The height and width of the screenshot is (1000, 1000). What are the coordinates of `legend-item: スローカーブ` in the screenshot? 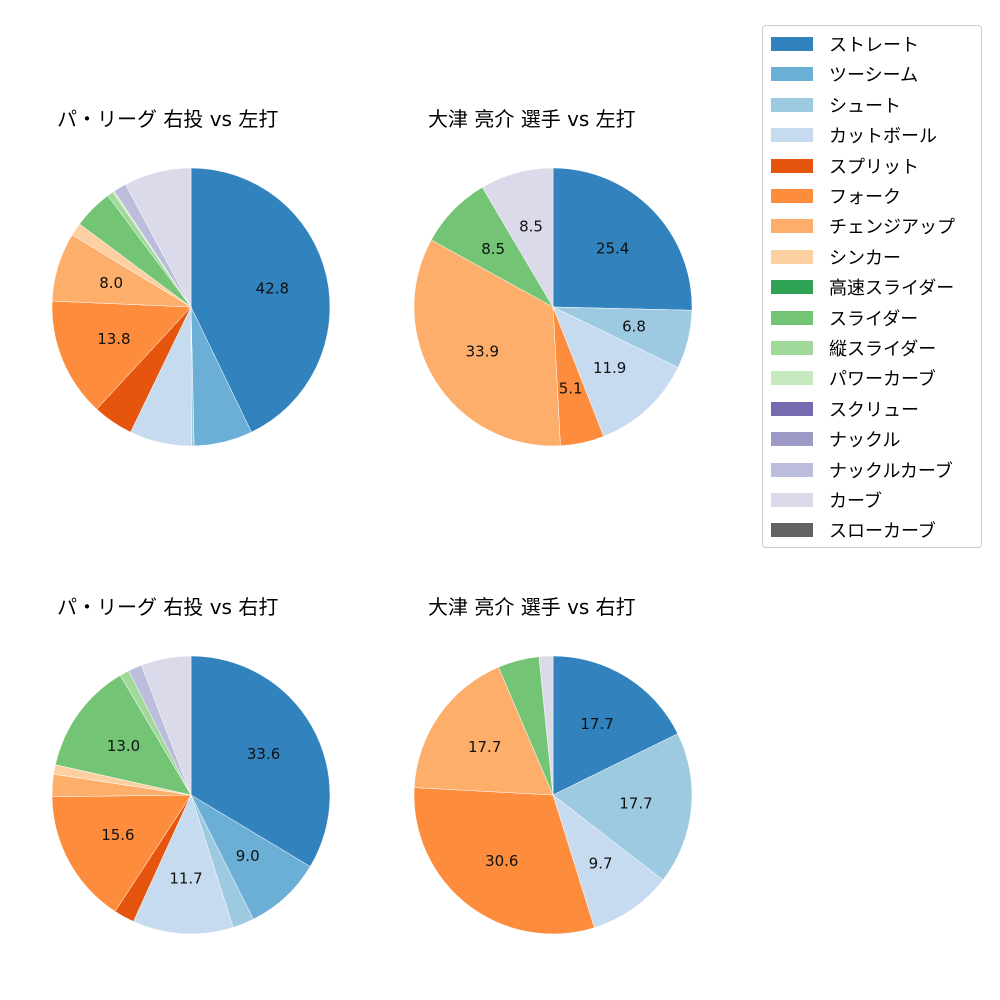 It's located at (853, 531).